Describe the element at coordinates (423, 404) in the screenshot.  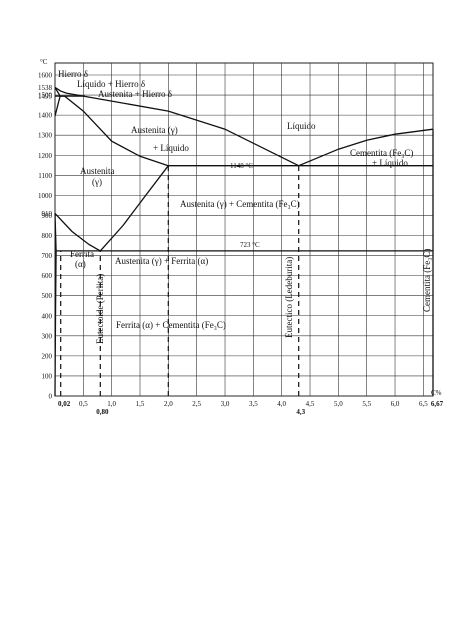
I see `x-tick-label: 6,5` at that location.